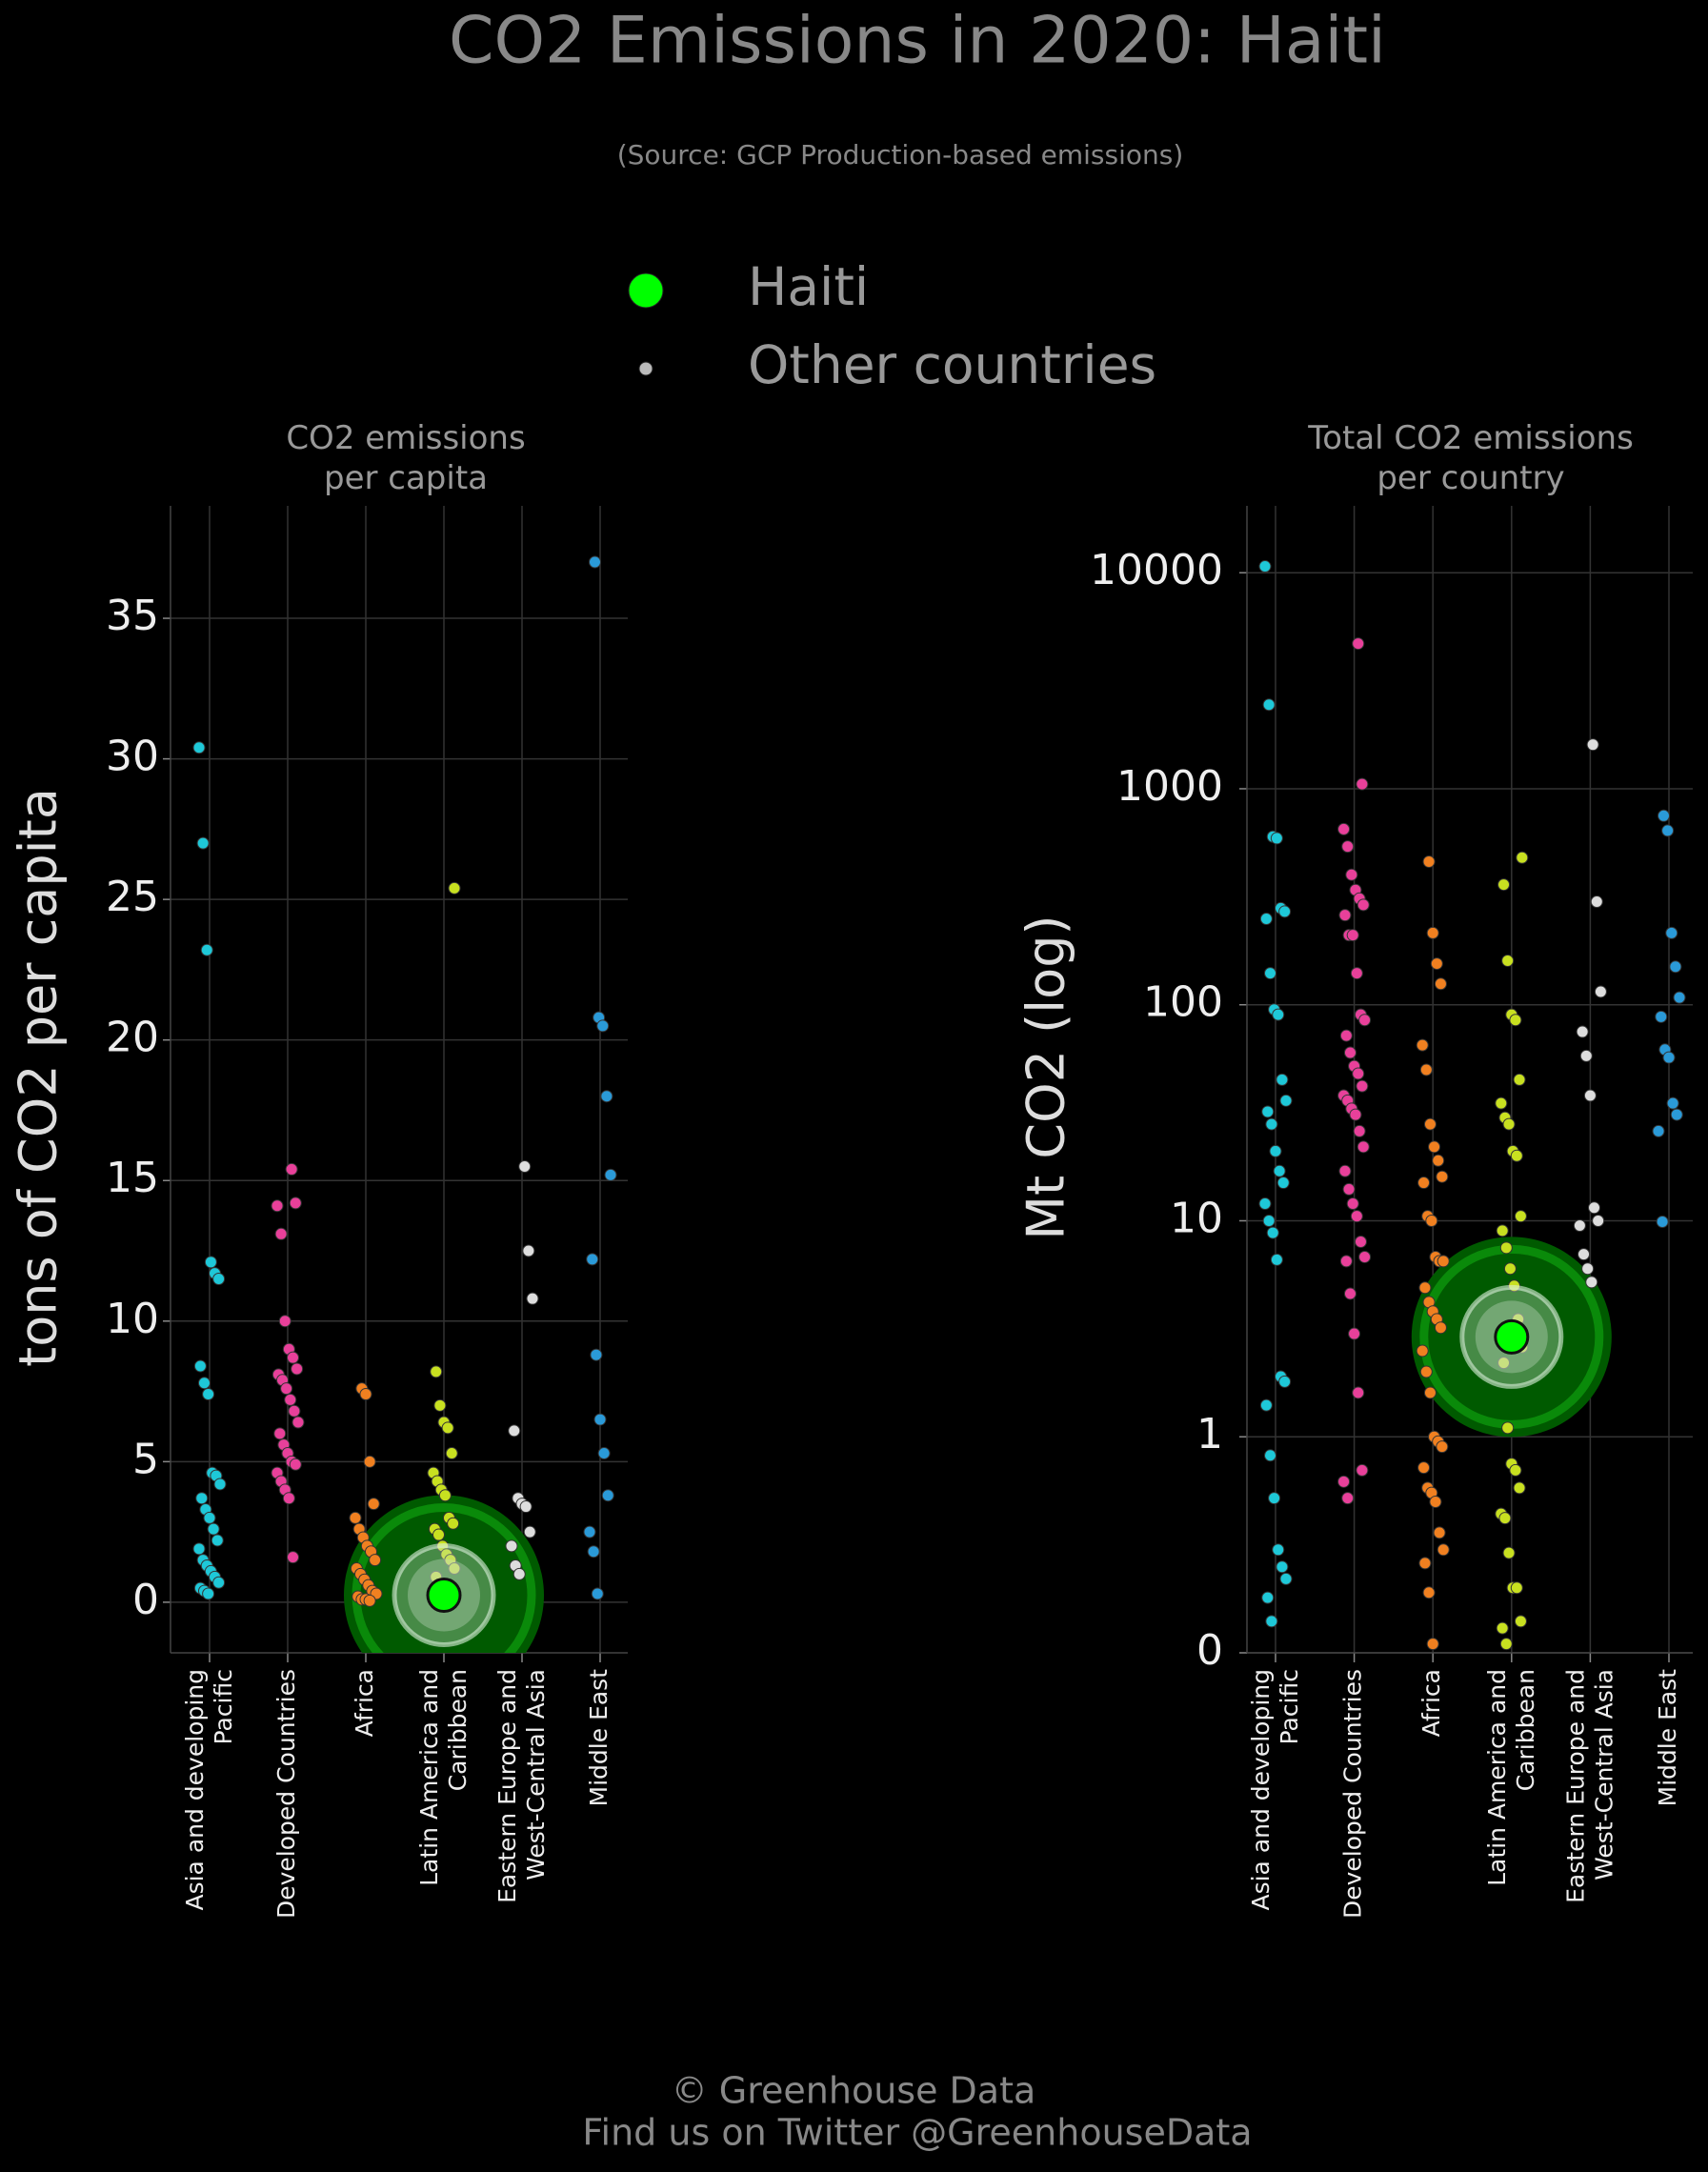 The height and width of the screenshot is (2172, 1708). I want to click on chart-title: CO2 Emissions in 2020: Haiti, so click(918, 41).